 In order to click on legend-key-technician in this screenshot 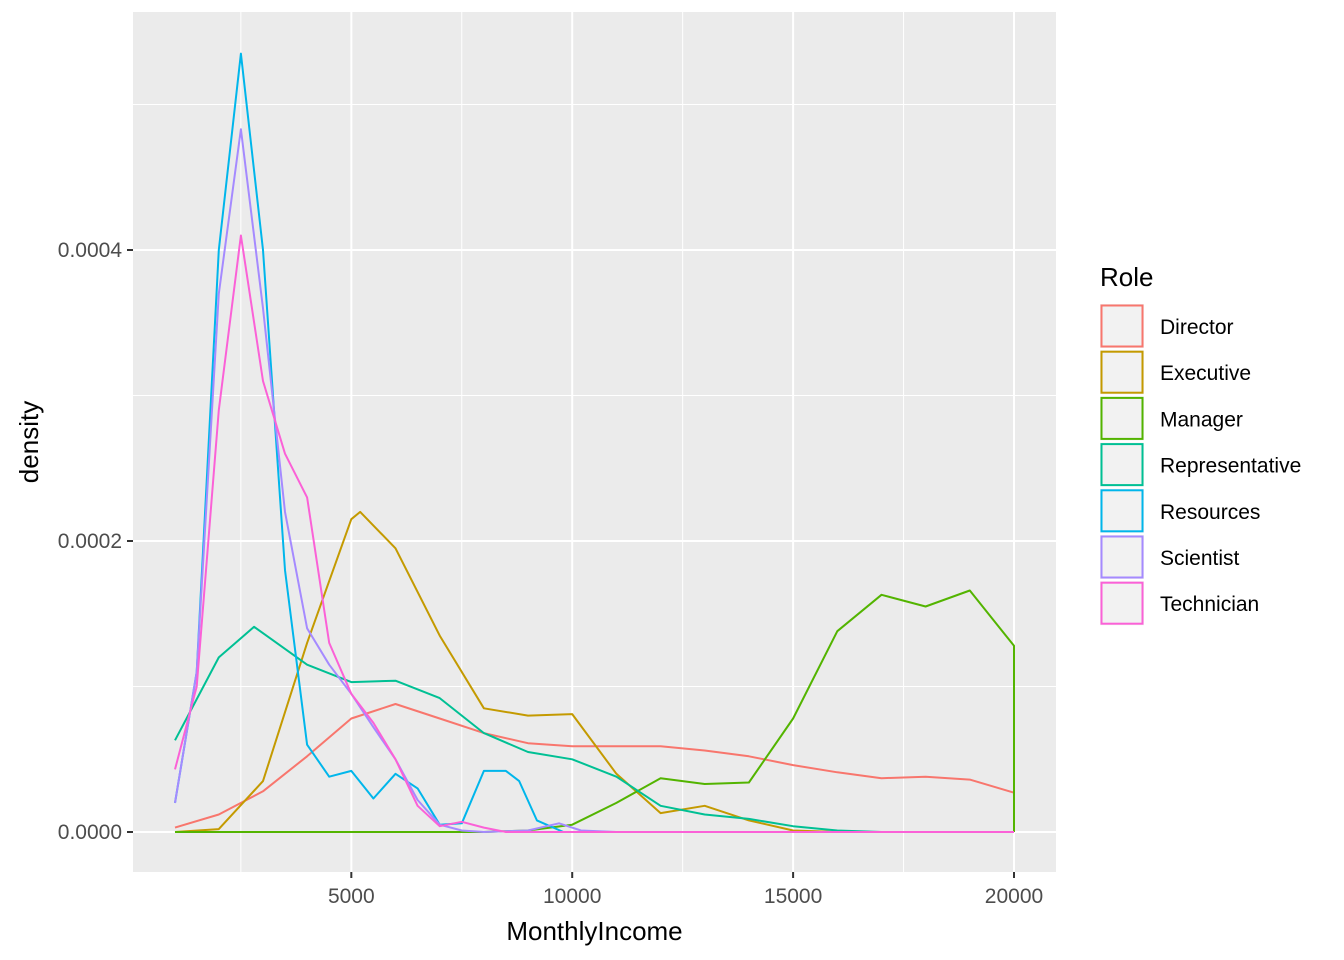, I will do `click(1122, 603)`.